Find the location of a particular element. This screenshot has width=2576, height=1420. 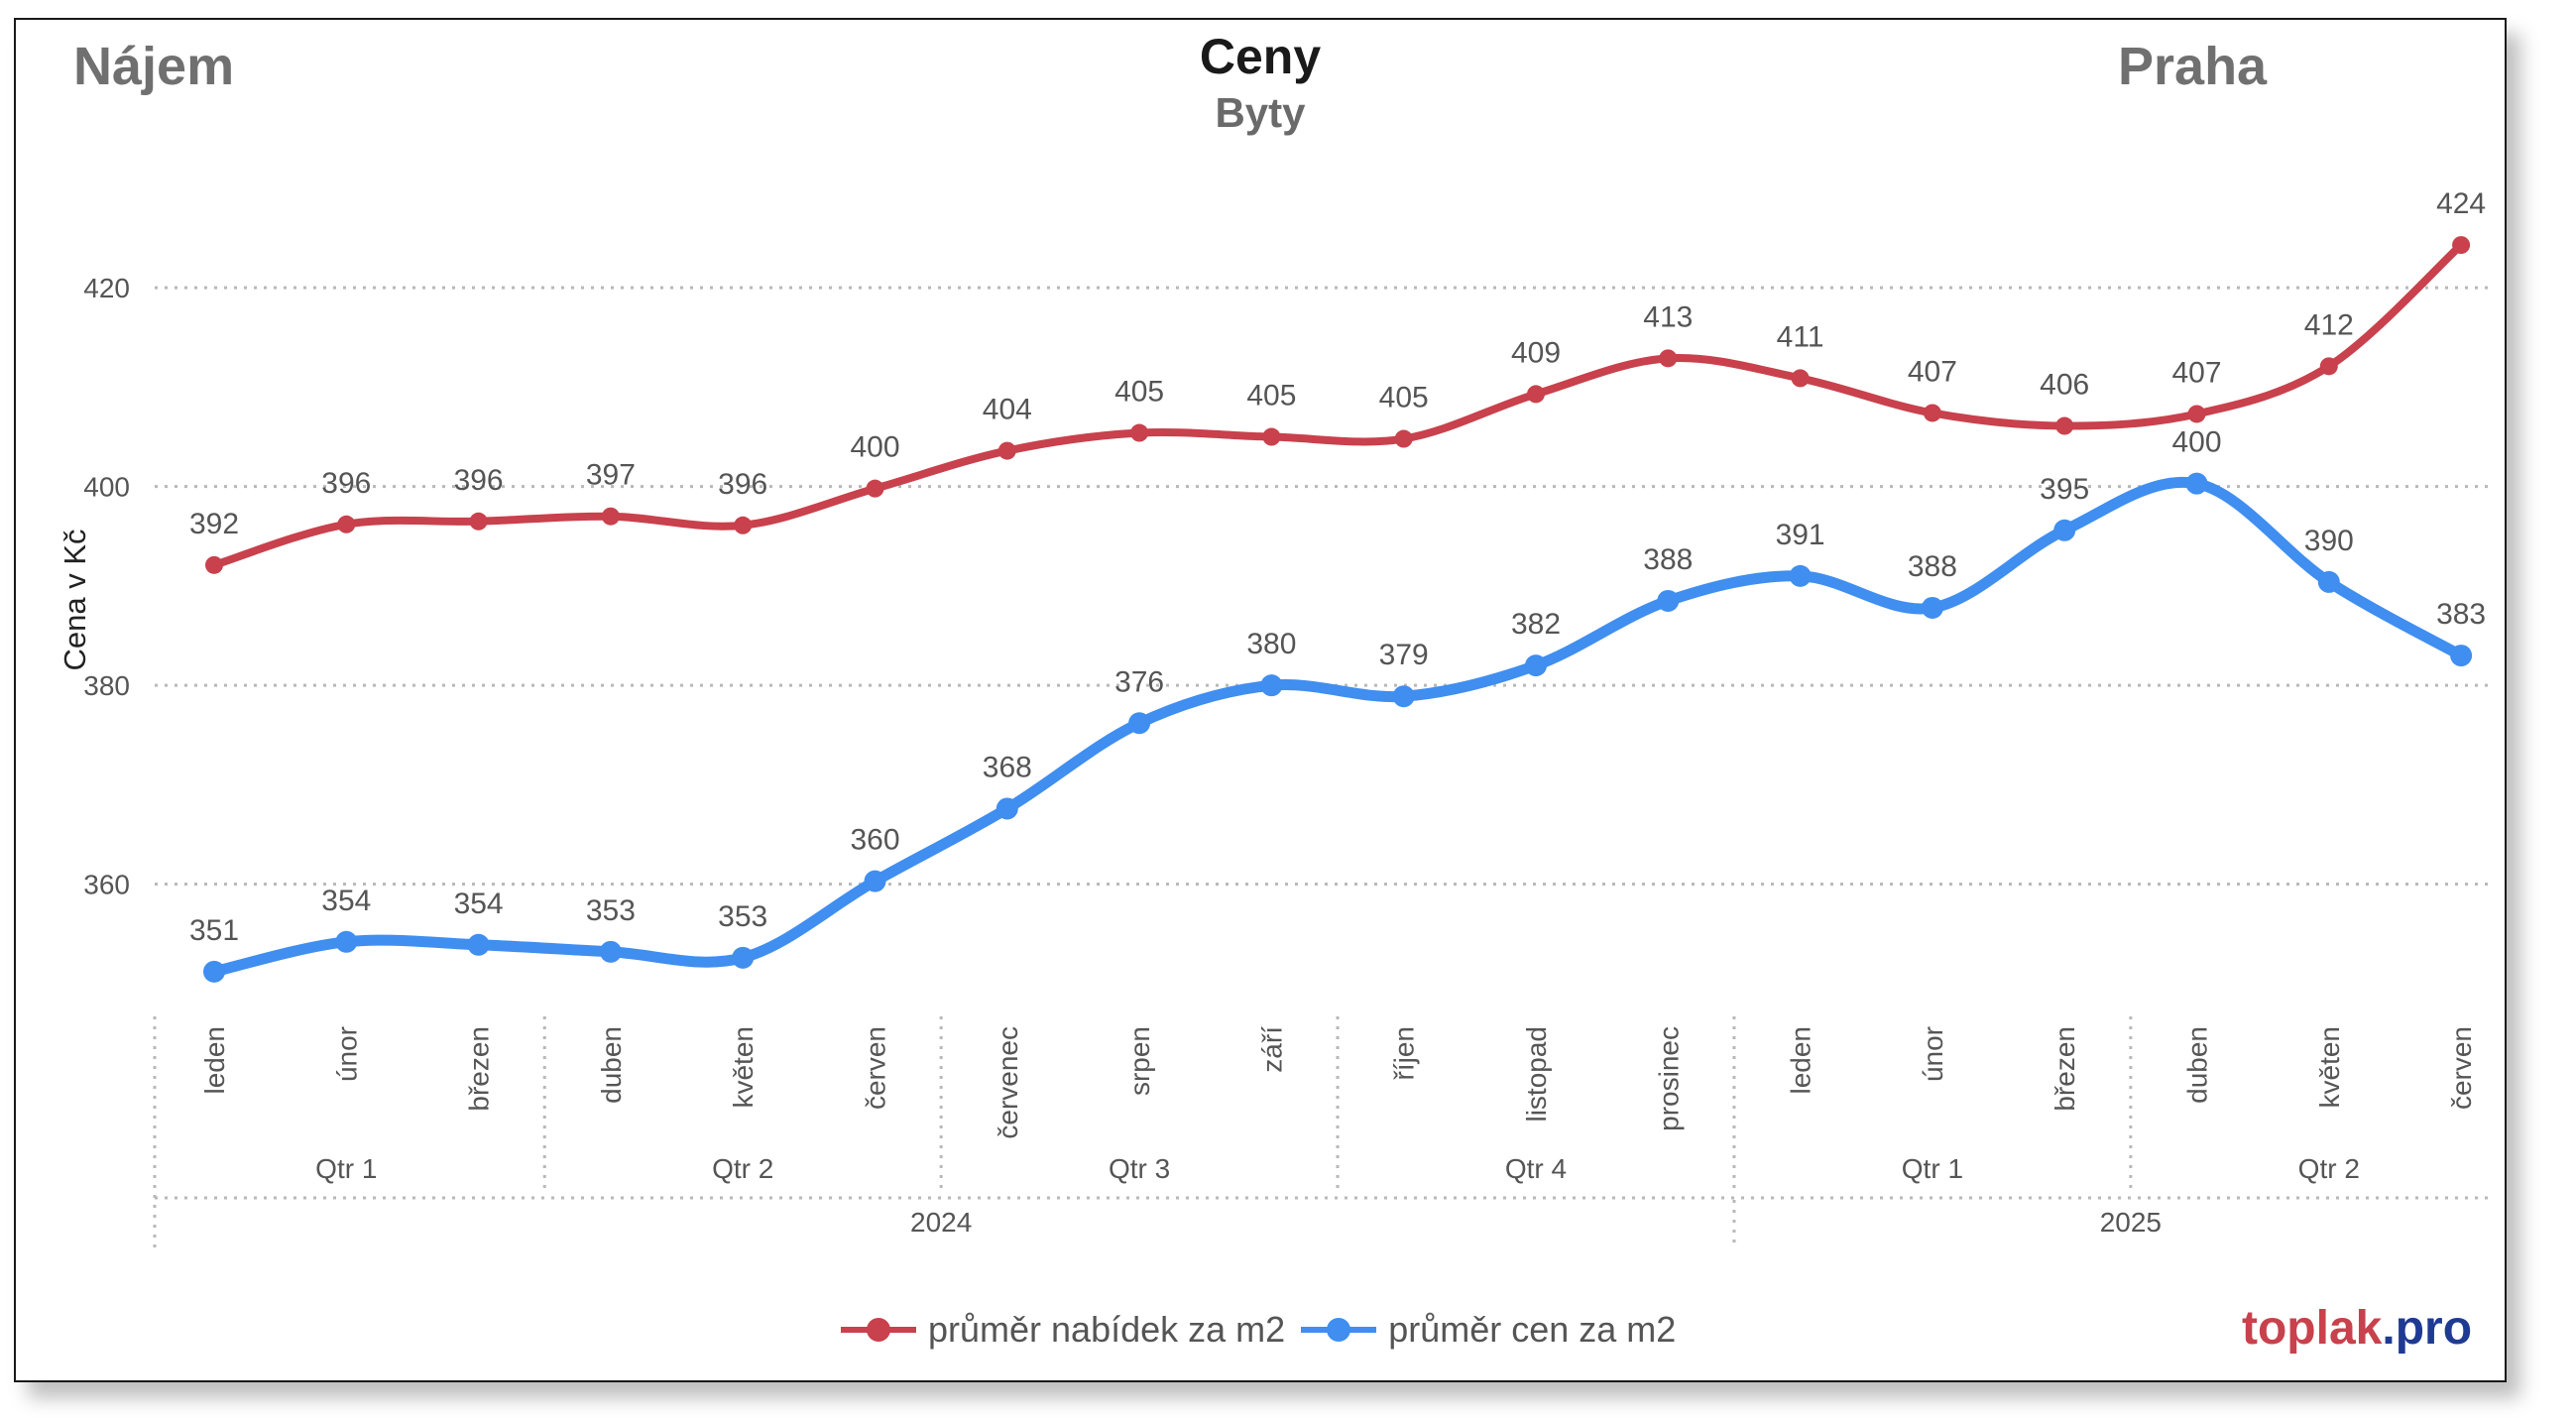

legend-label-offers: průměr nabídek za m2 is located at coordinates (1107, 1329).